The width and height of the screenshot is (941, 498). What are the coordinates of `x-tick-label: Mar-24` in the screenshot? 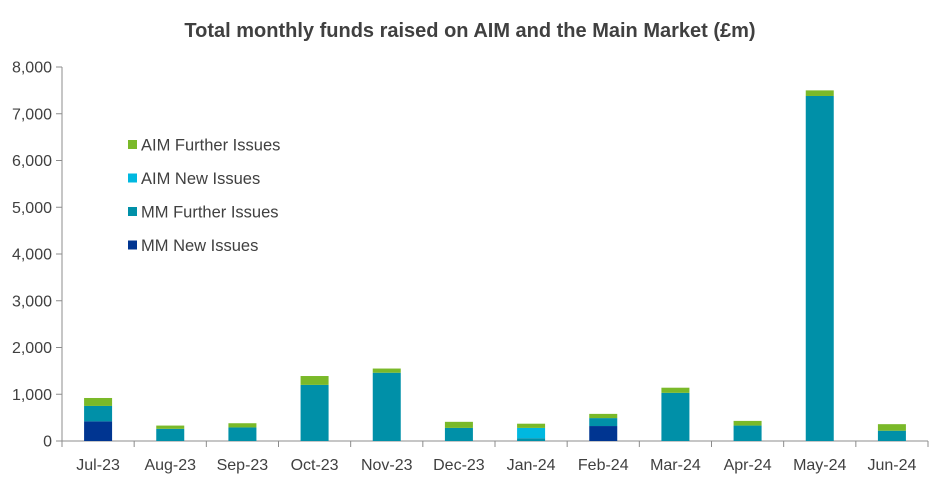 It's located at (675, 465).